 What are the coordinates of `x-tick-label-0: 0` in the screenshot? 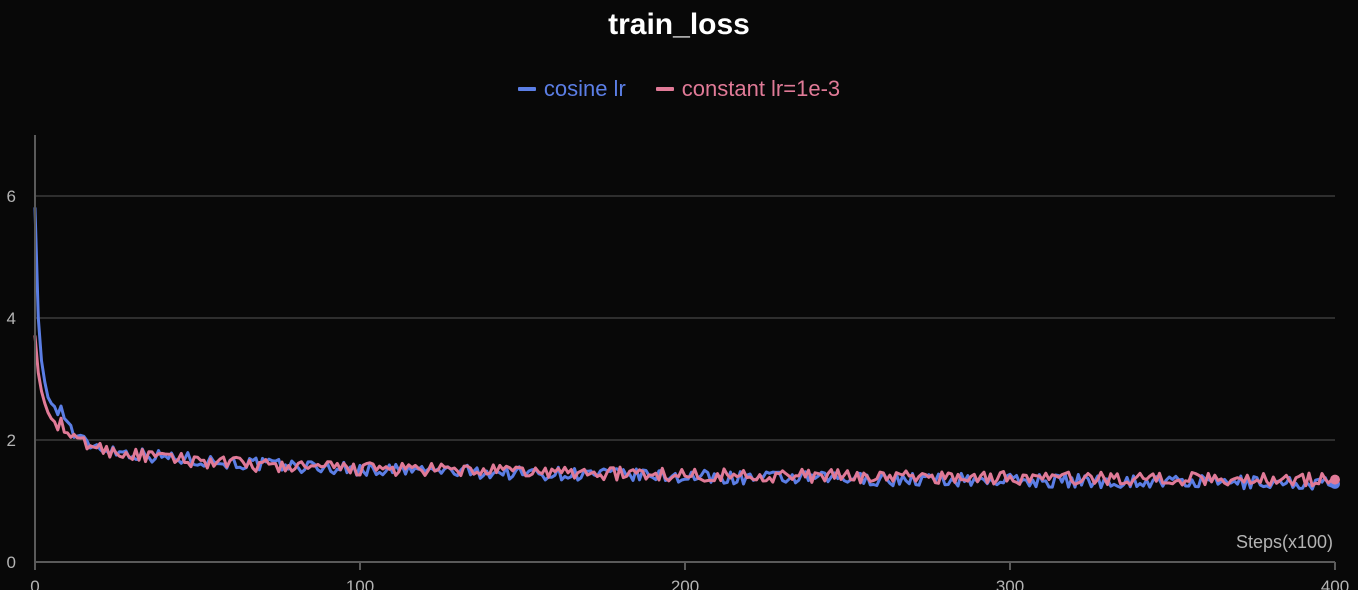 It's located at (34, 583).